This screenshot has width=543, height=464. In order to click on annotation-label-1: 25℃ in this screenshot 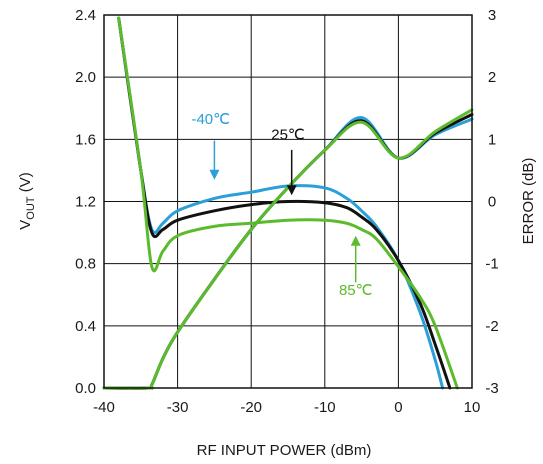, I will do `click(288, 134)`.